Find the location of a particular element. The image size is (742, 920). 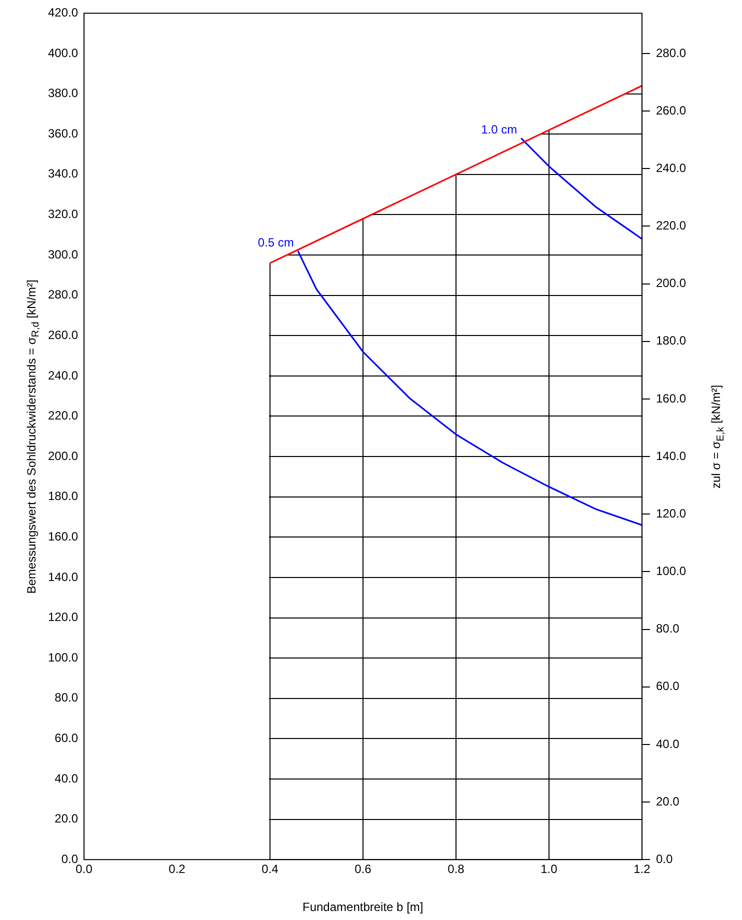

y-tick-label: 160.0 is located at coordinates (63, 536).